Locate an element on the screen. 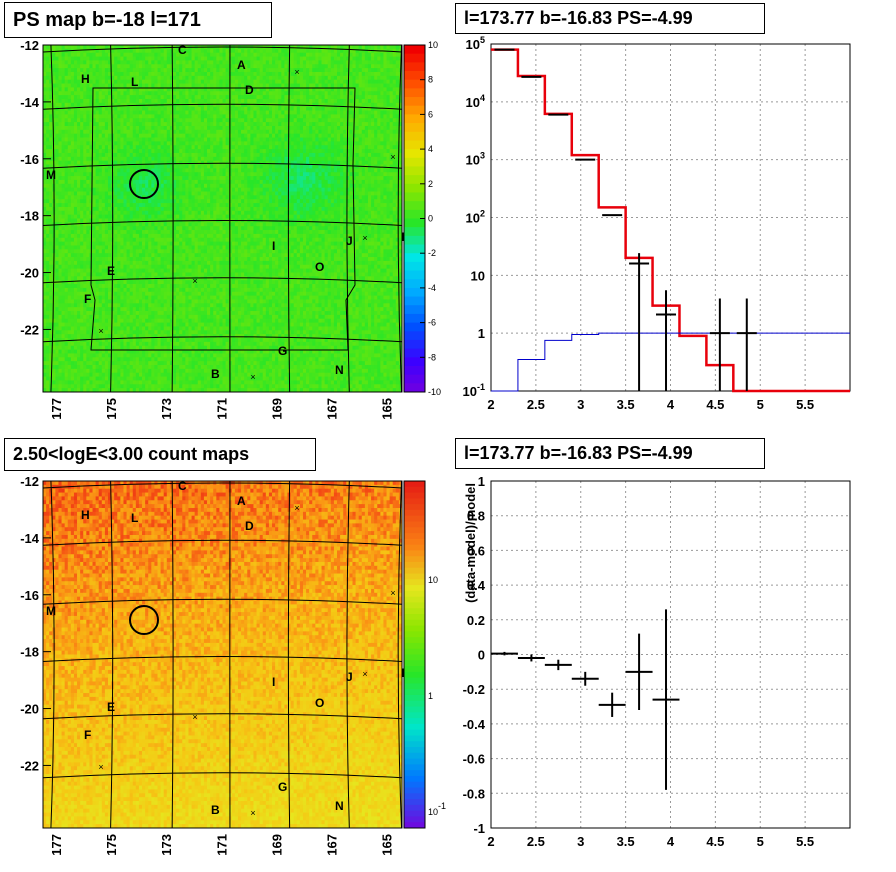 This screenshot has height=872, width=896. ps-colorbar-tick: -4 is located at coordinates (432, 288).